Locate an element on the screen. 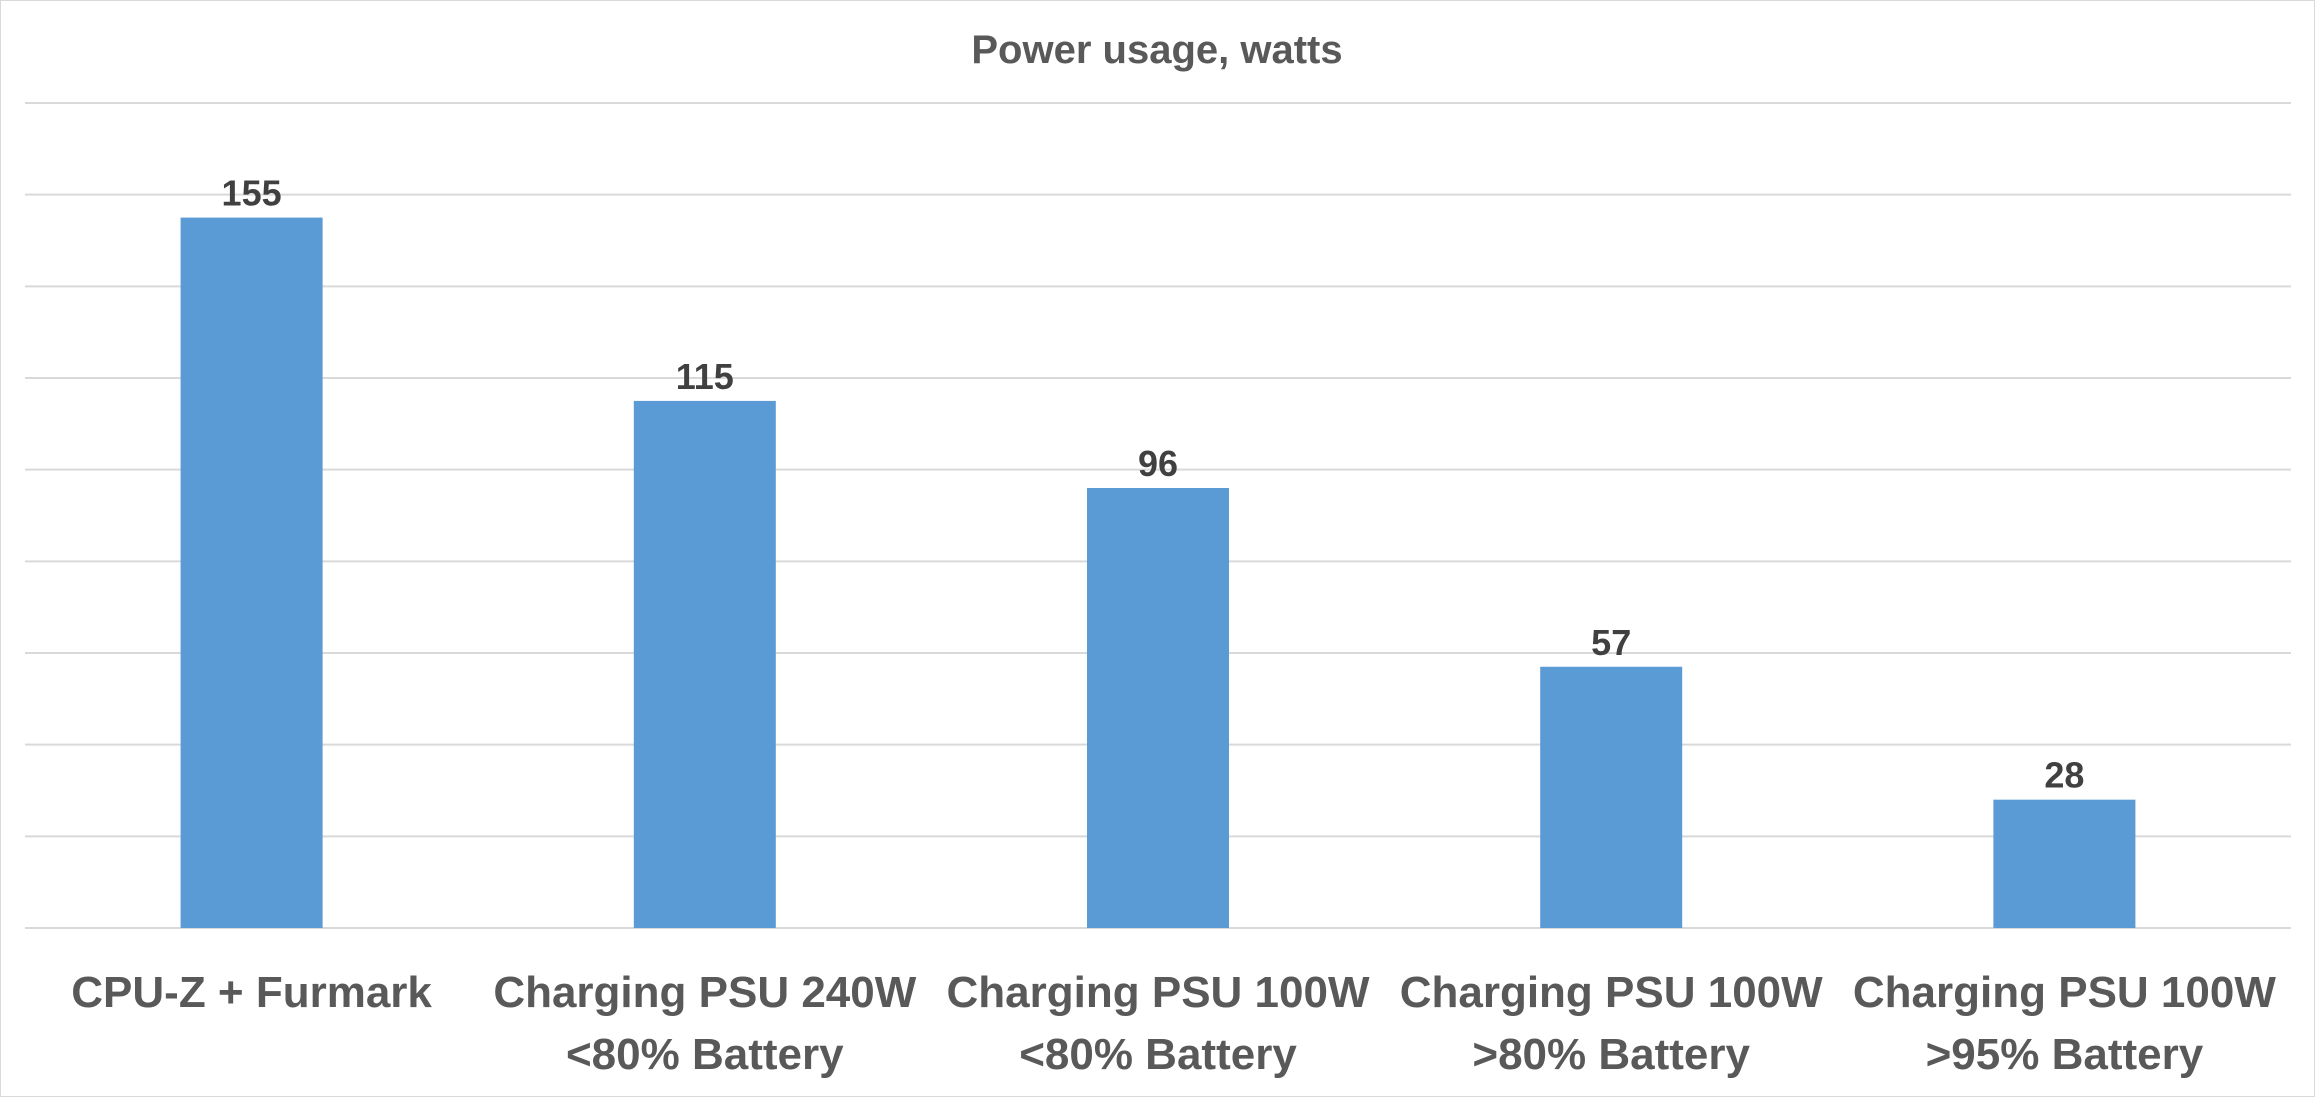  data-label: 96 is located at coordinates (1158, 463).